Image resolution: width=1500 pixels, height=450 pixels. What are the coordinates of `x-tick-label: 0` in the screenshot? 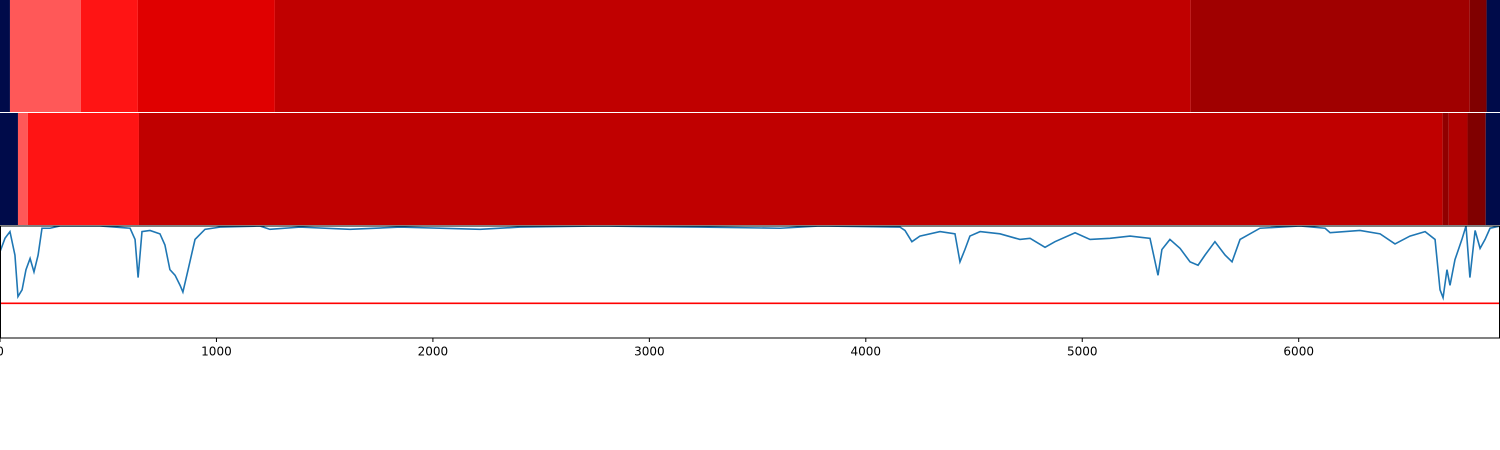 It's located at (2, 352).